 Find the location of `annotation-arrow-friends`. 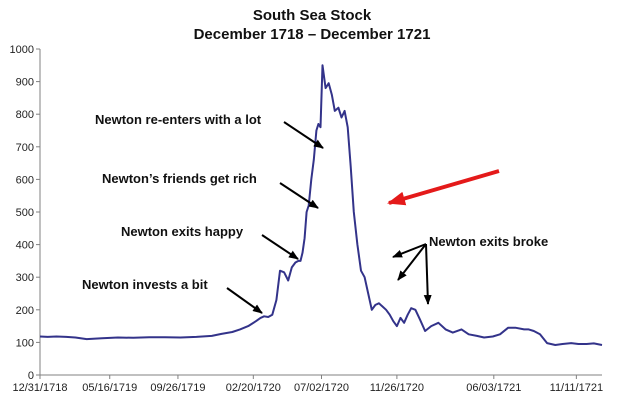

annotation-arrow-friends is located at coordinates (299, 195).